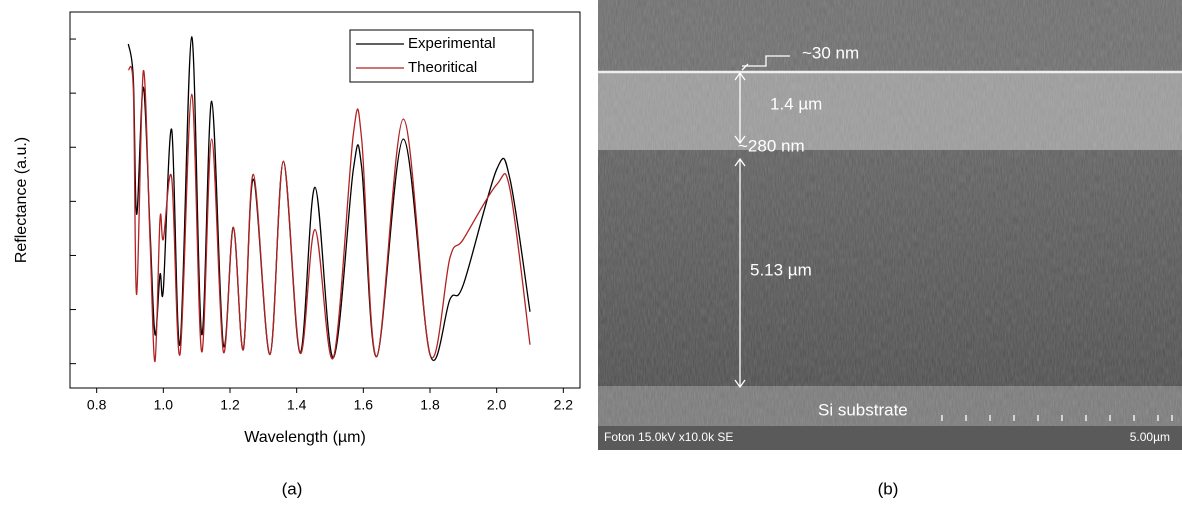  Describe the element at coordinates (771, 145) in the screenshot. I see `annotation: ~280 nm` at that location.